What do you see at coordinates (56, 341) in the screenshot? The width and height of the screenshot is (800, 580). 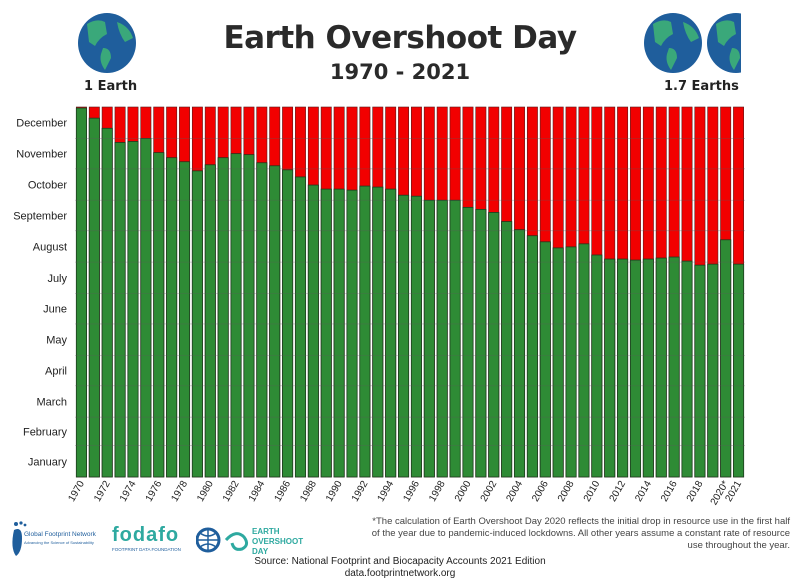 I see `y-tick-label: May` at bounding box center [56, 341].